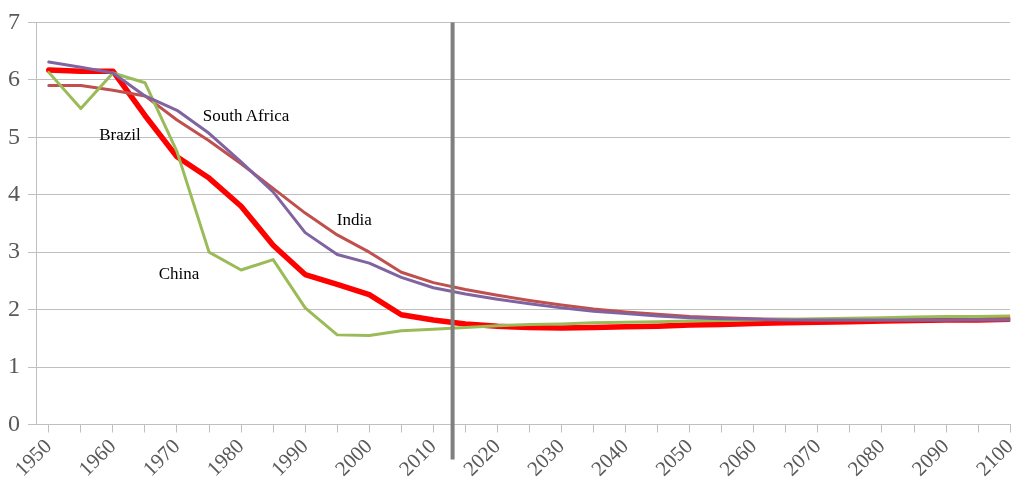  Describe the element at coordinates (120, 134) in the screenshot. I see `series-label: Brazil` at that location.